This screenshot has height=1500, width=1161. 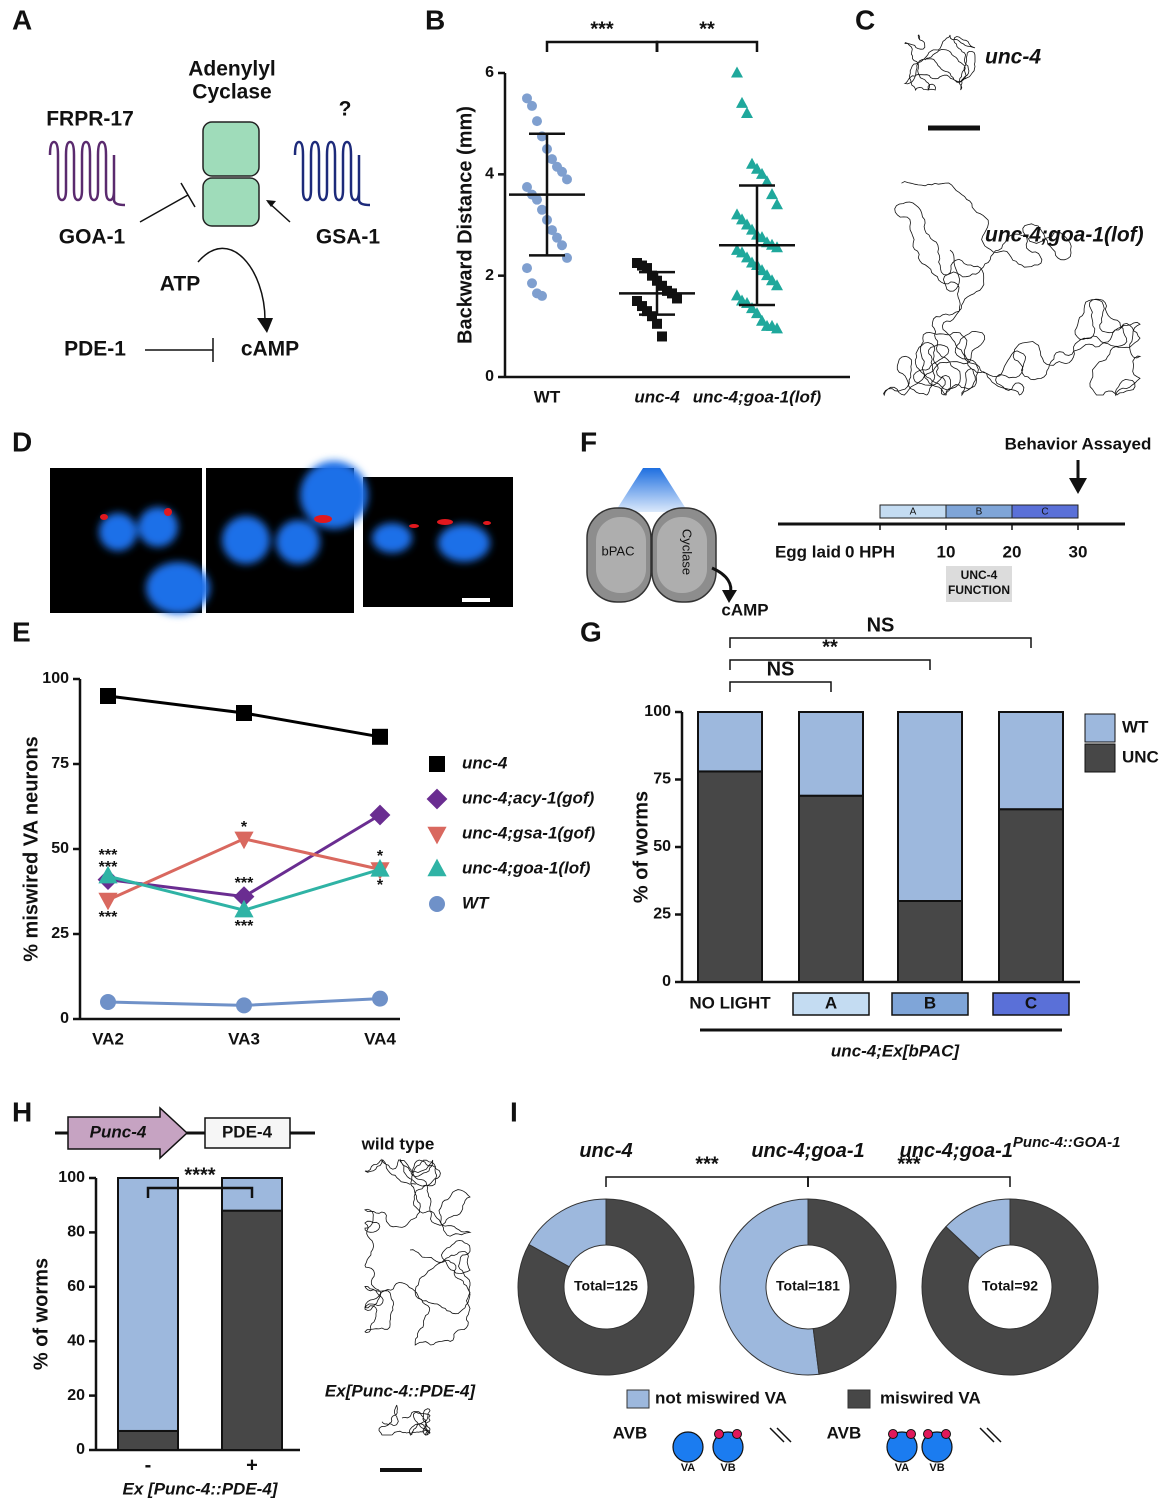 I want to click on legend-swatch, so click(x=638, y=1399).